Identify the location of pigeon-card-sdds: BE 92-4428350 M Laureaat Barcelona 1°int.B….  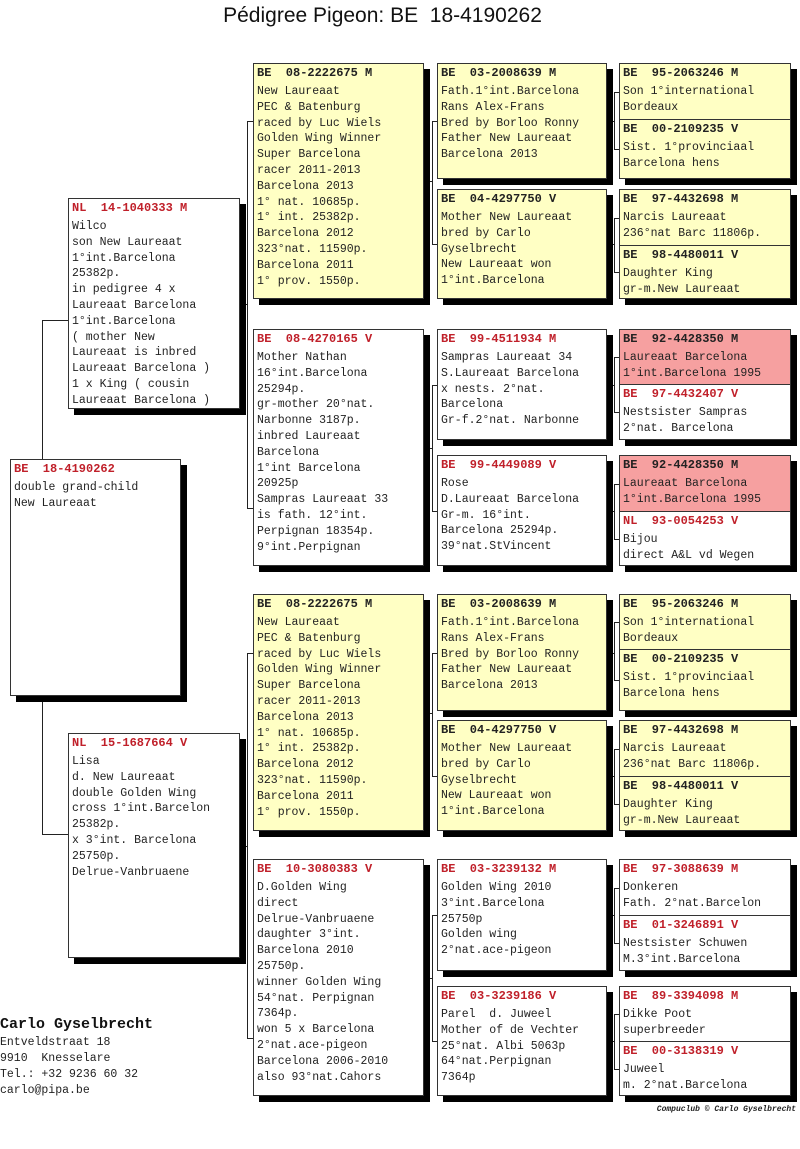
(705, 483).